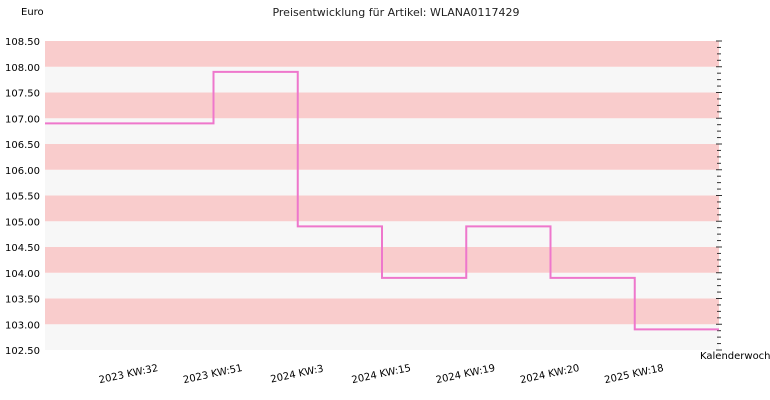 This screenshot has width=770, height=400. I want to click on y-tick-label: 106.00, so click(22, 171).